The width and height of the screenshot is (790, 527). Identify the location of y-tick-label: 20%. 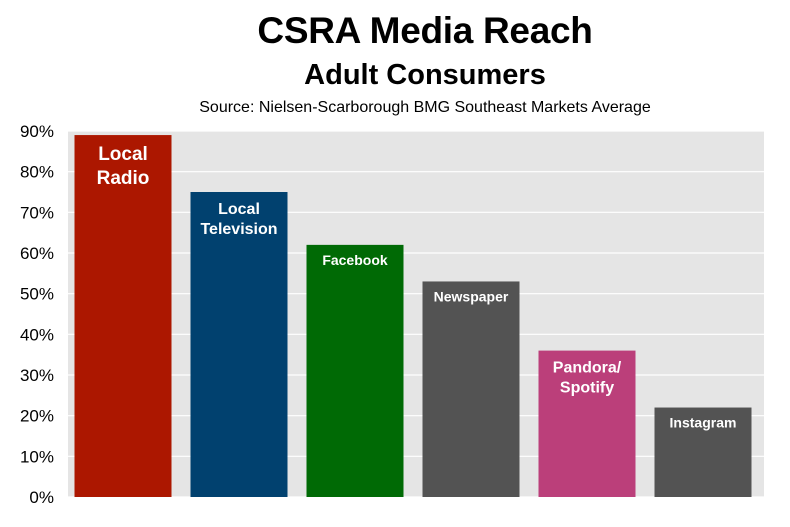
(37, 416).